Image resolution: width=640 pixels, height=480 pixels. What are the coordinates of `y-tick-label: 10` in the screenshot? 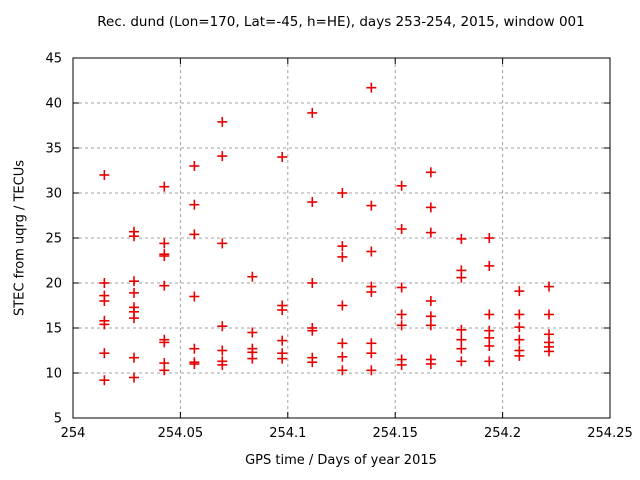 It's located at (53, 374).